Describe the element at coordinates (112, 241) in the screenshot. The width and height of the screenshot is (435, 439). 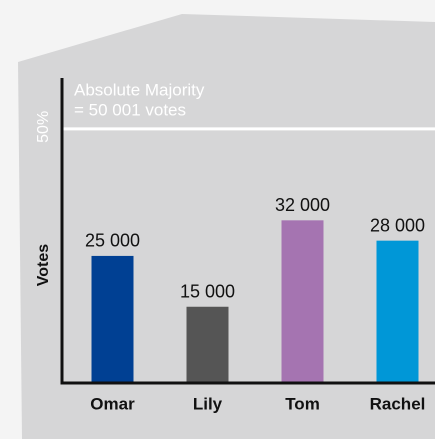
I see `data-label: 25 000` at that location.